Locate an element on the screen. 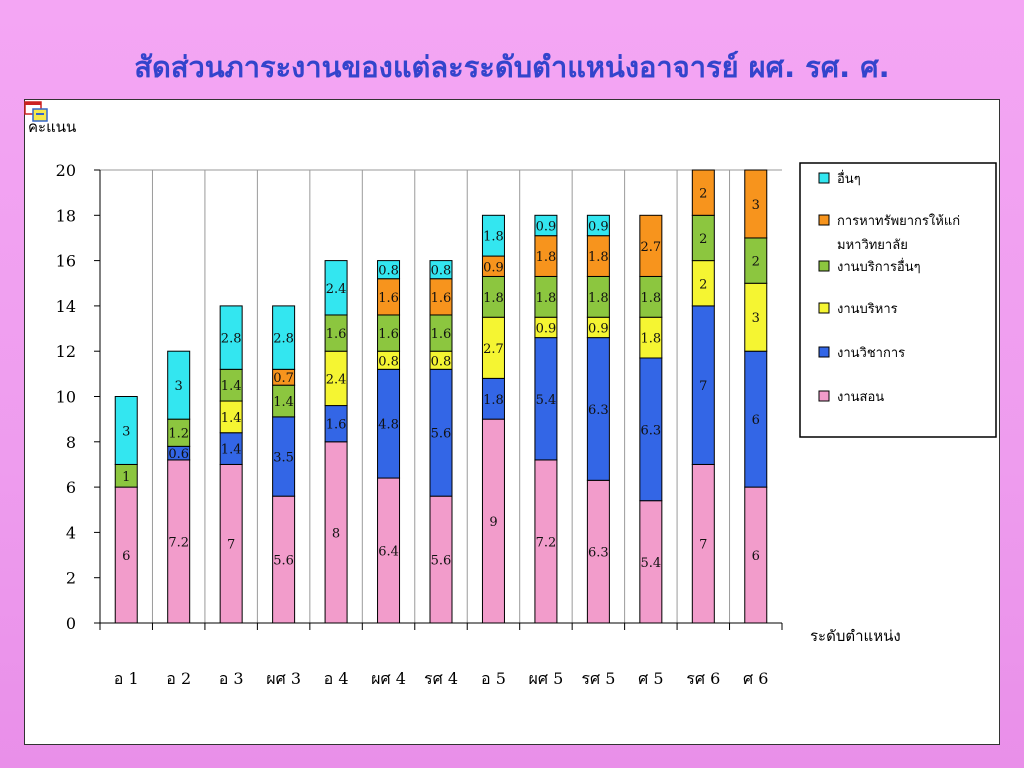  legend-entry: งานวิชาการ is located at coordinates (871, 353).